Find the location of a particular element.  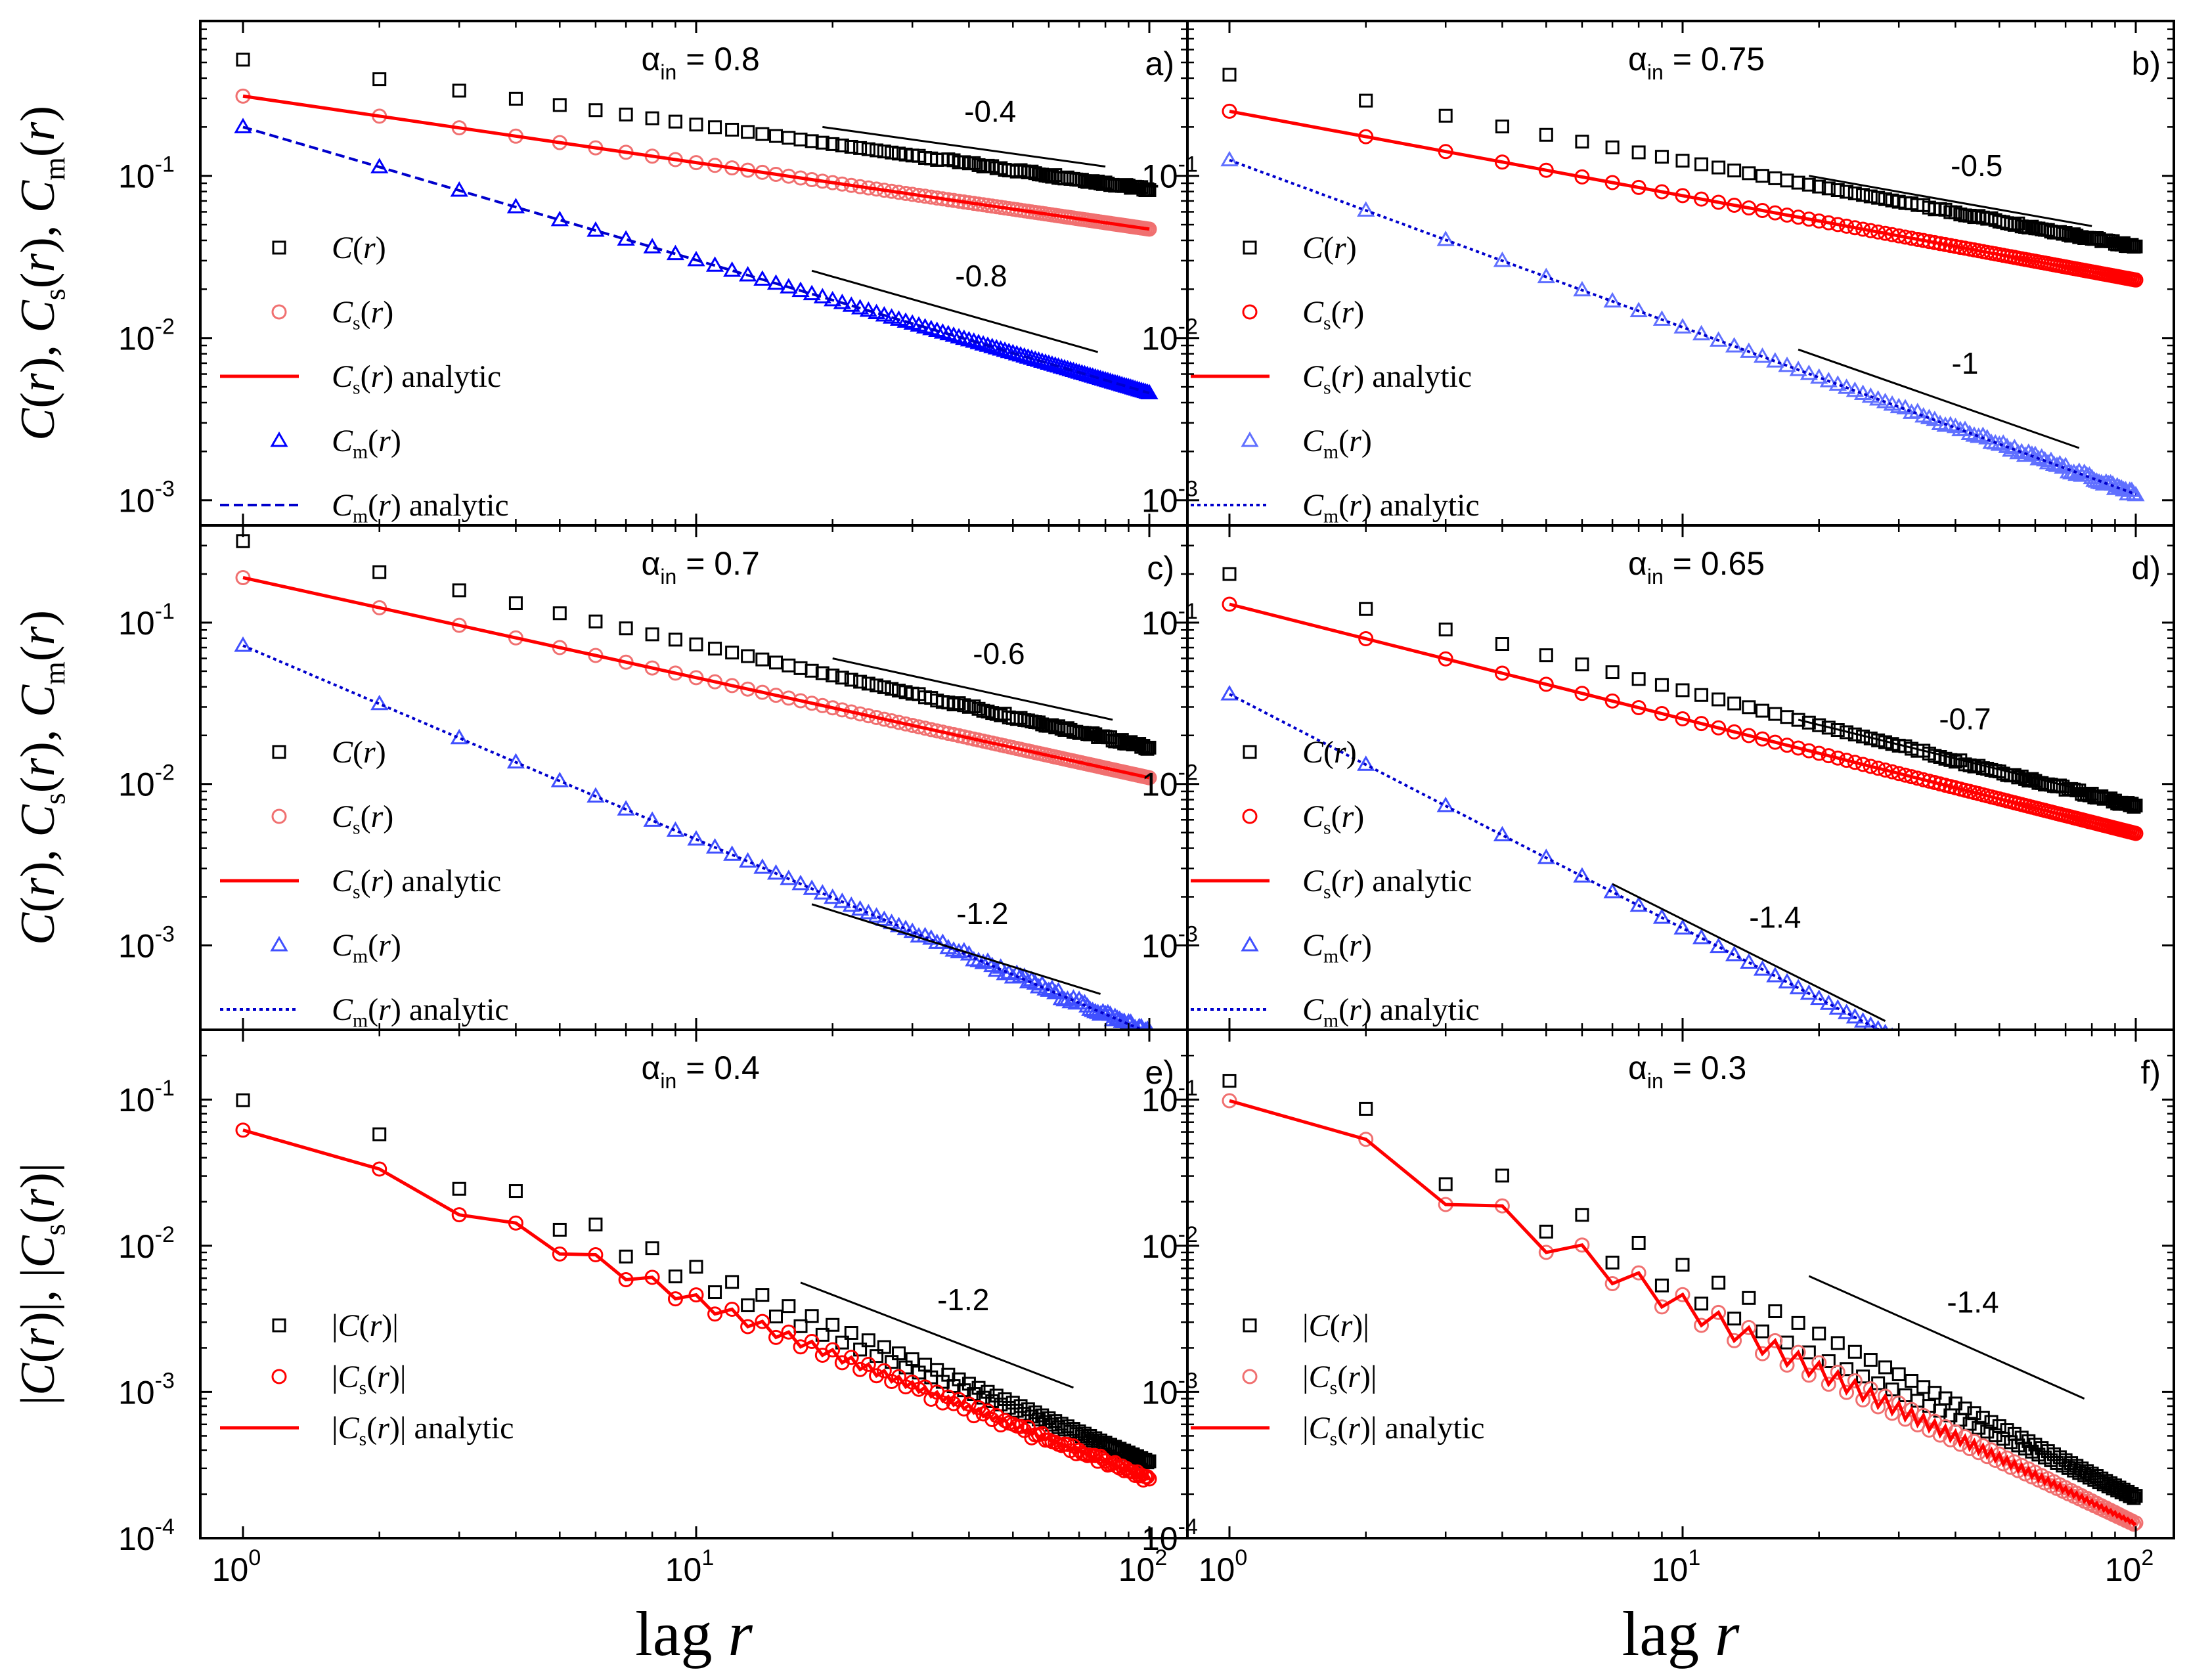

y-tick-base: 10 is located at coordinates (1159, 1392).